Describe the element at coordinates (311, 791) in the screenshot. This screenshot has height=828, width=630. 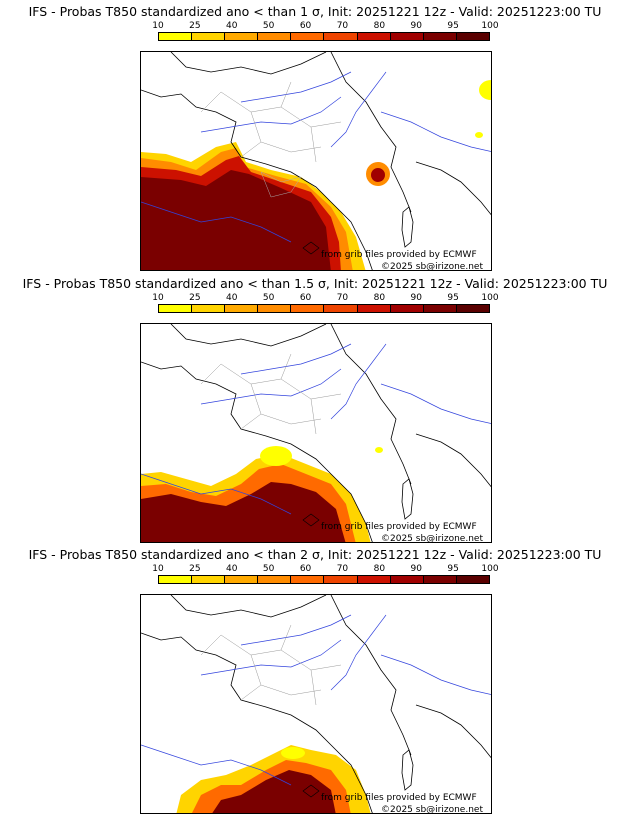
I see `credit-marker` at that location.